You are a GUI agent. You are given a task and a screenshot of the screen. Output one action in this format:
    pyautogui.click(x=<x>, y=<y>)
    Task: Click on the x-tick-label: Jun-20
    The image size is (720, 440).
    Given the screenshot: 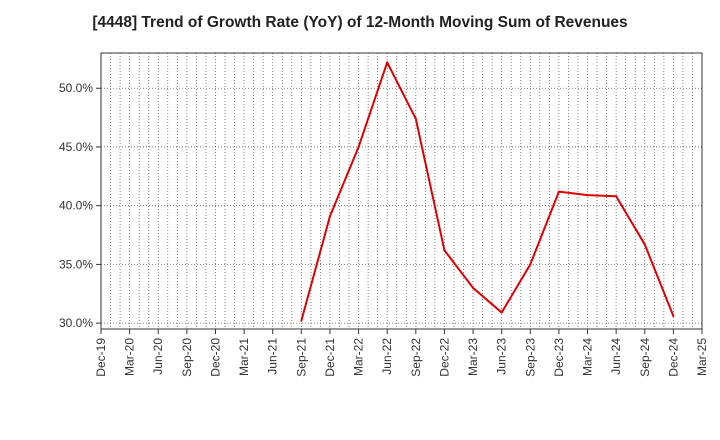 What is the action you would take?
    pyautogui.click(x=158, y=356)
    